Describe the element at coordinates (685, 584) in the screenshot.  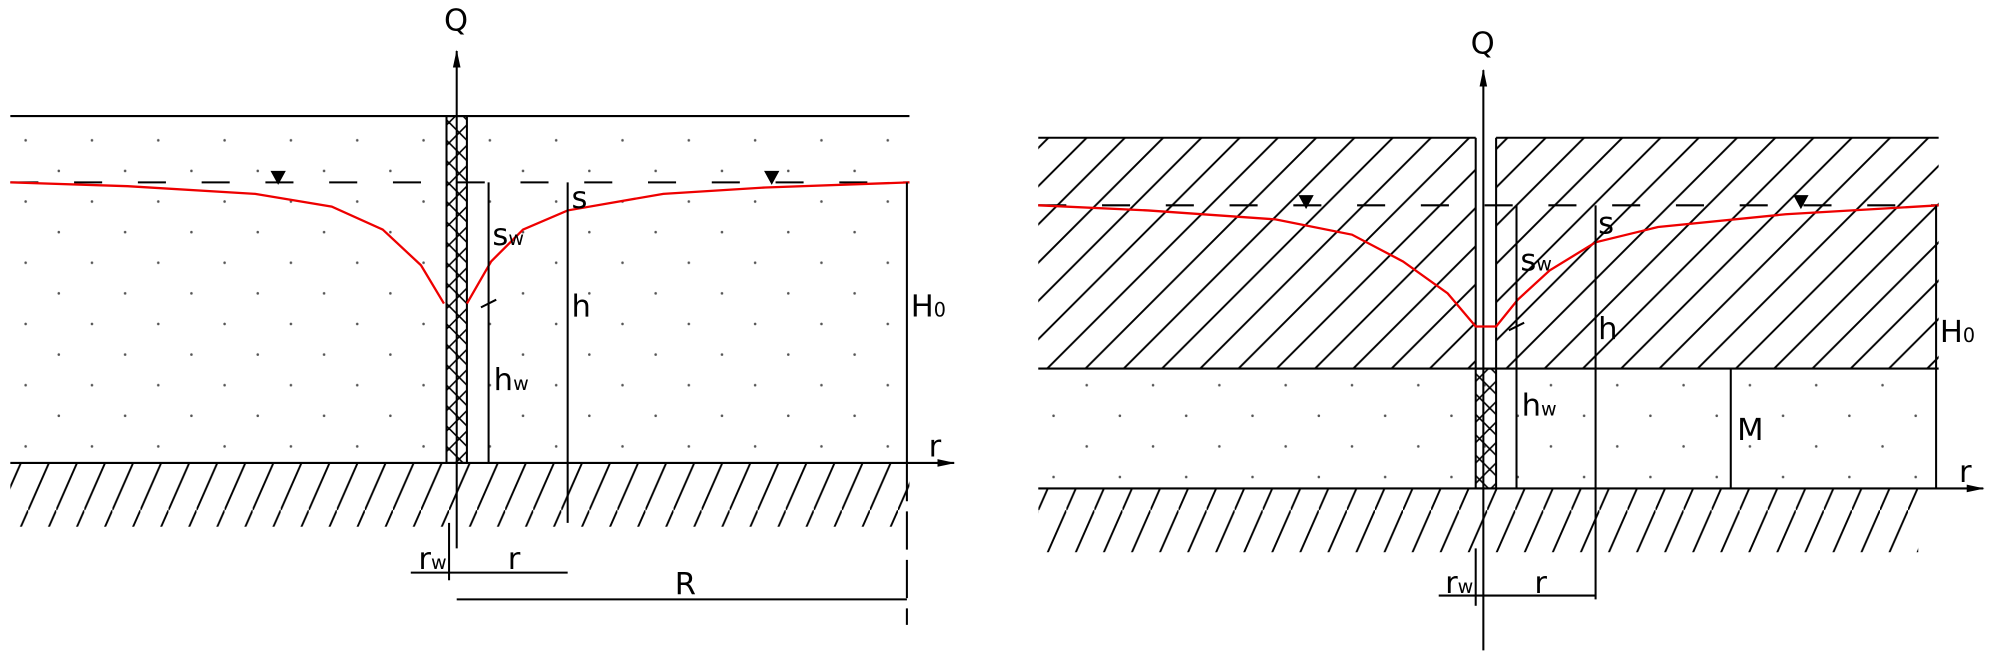
I see `label: R` at that location.